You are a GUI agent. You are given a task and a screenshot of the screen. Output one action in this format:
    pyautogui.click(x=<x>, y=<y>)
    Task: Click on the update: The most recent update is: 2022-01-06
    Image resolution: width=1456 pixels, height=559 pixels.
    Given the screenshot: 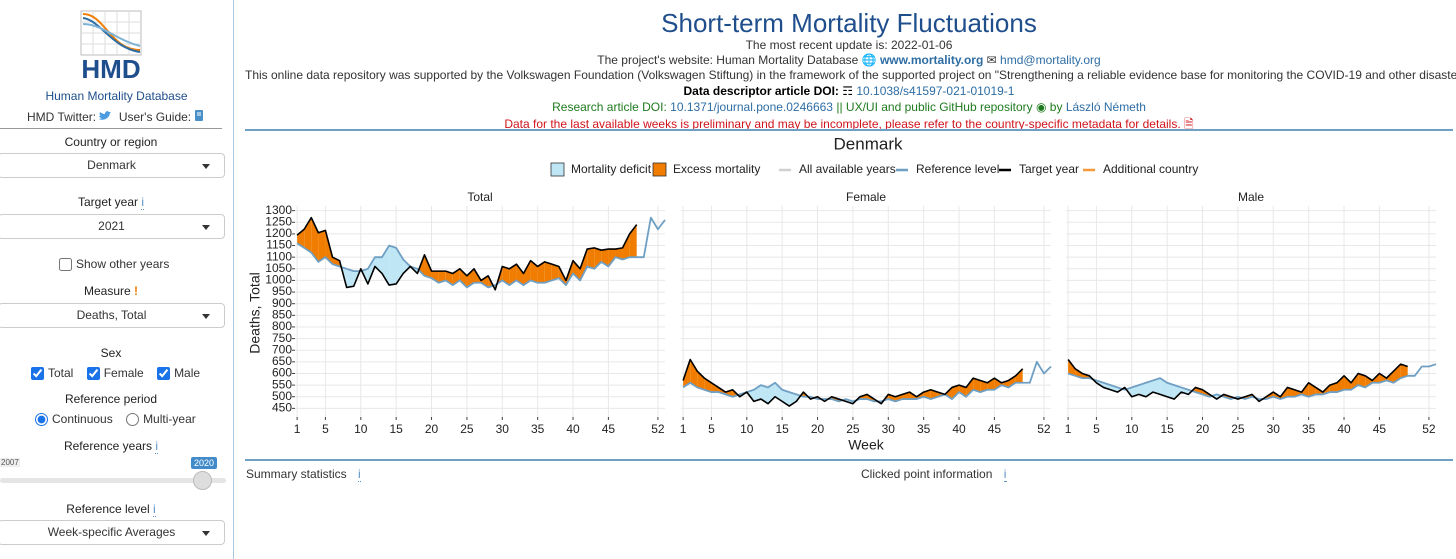 What is the action you would take?
    pyautogui.click(x=849, y=45)
    